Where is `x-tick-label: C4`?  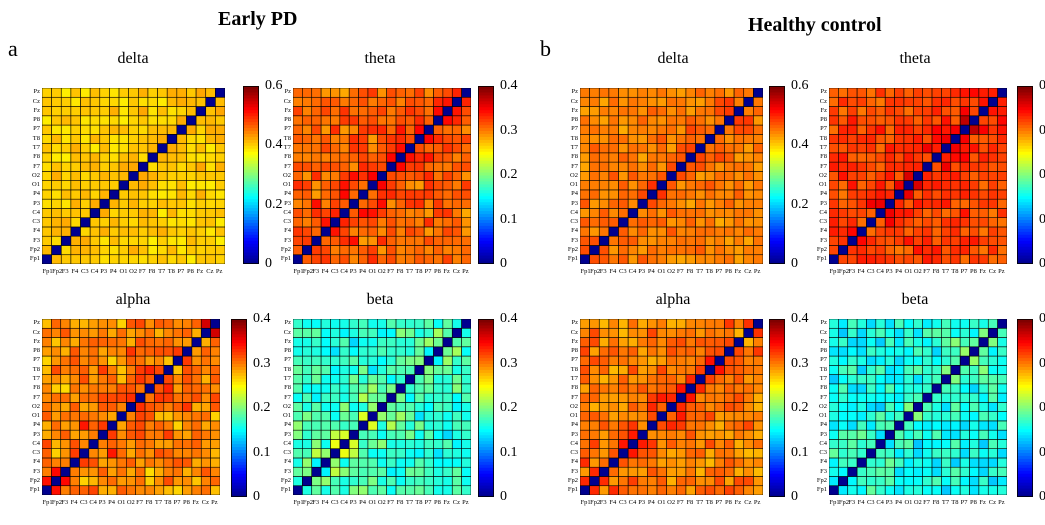
x-tick-label: C4 is located at coordinates (632, 502).